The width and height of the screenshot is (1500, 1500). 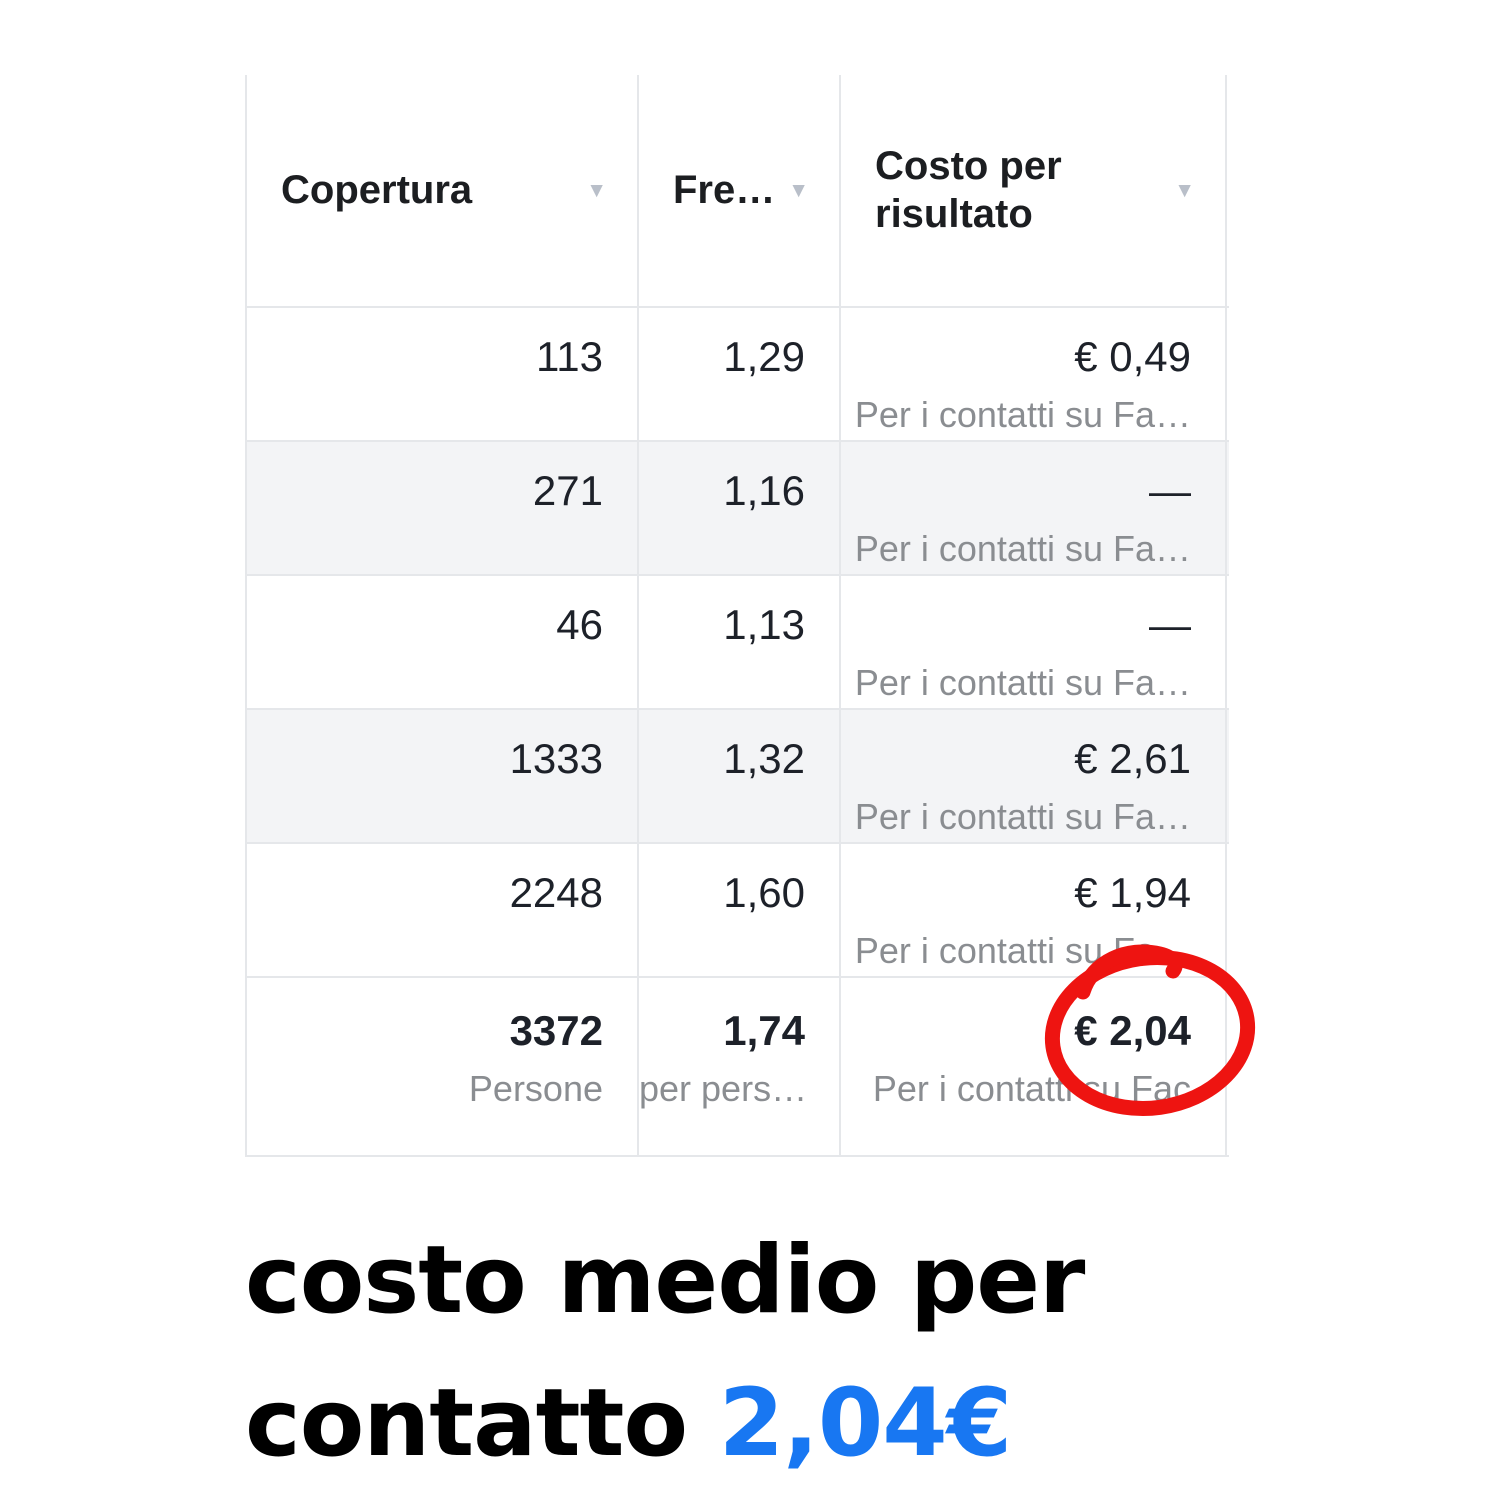 What do you see at coordinates (377, 189) in the screenshot?
I see `column-label-copertura: Copertura` at bounding box center [377, 189].